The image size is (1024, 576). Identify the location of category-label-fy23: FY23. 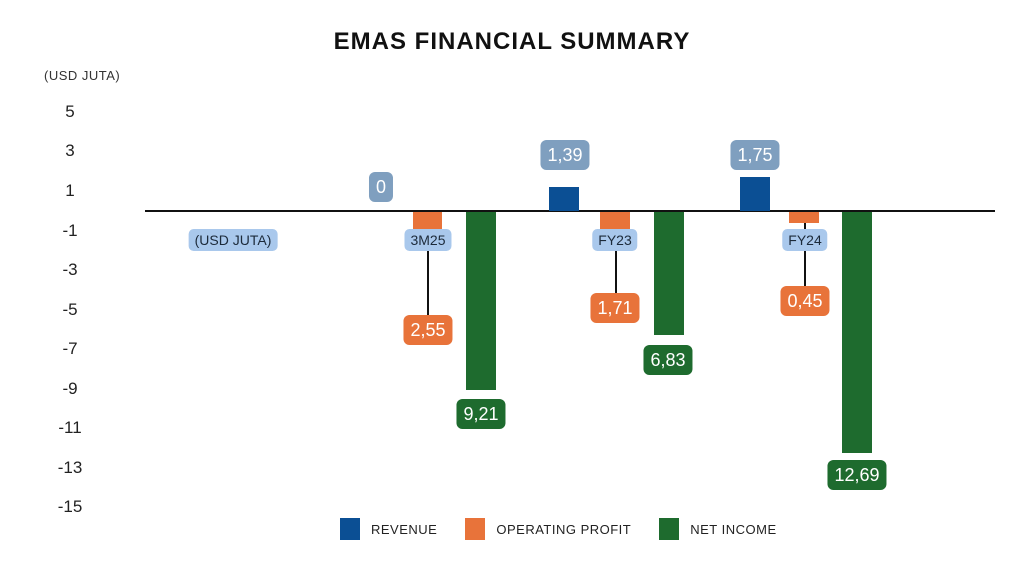
(615, 240).